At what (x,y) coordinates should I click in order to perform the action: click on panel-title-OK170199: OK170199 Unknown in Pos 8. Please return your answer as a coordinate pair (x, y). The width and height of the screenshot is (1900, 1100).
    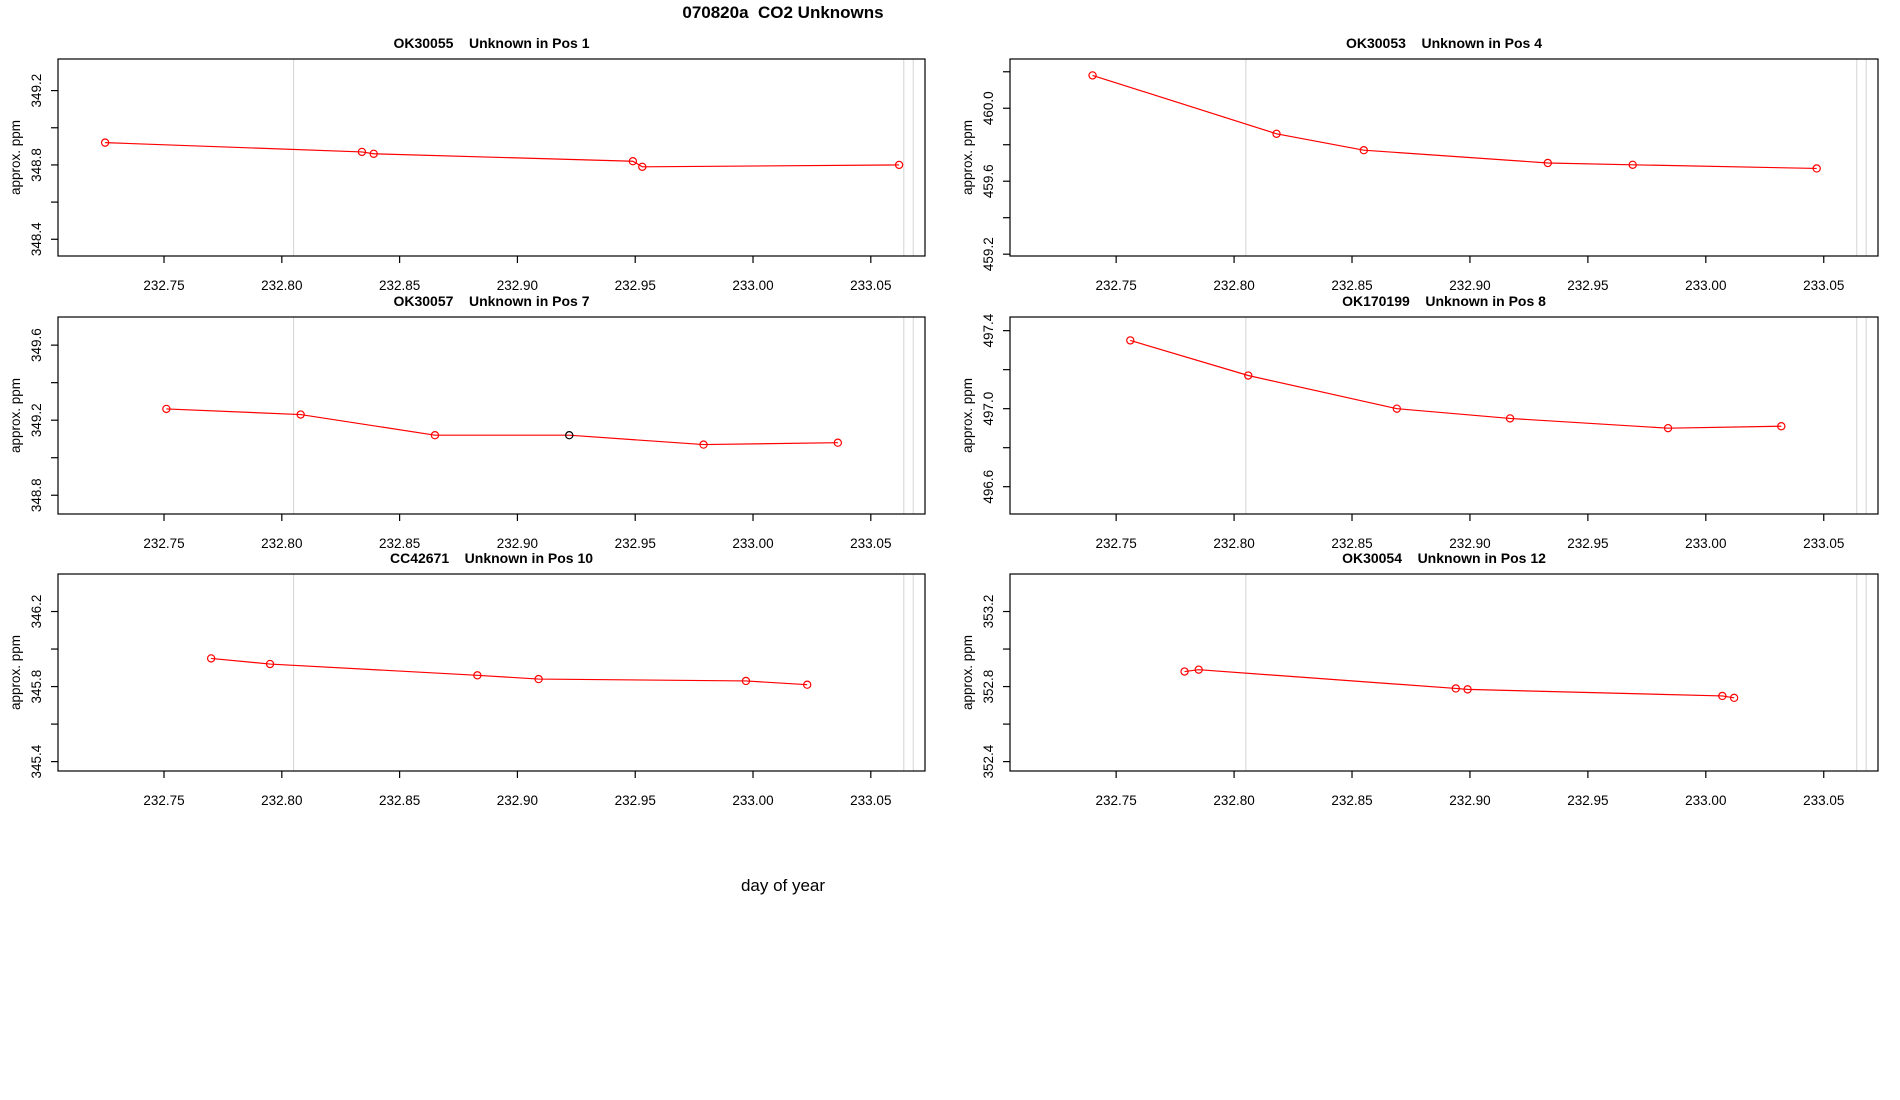
    Looking at the image, I should click on (1444, 301).